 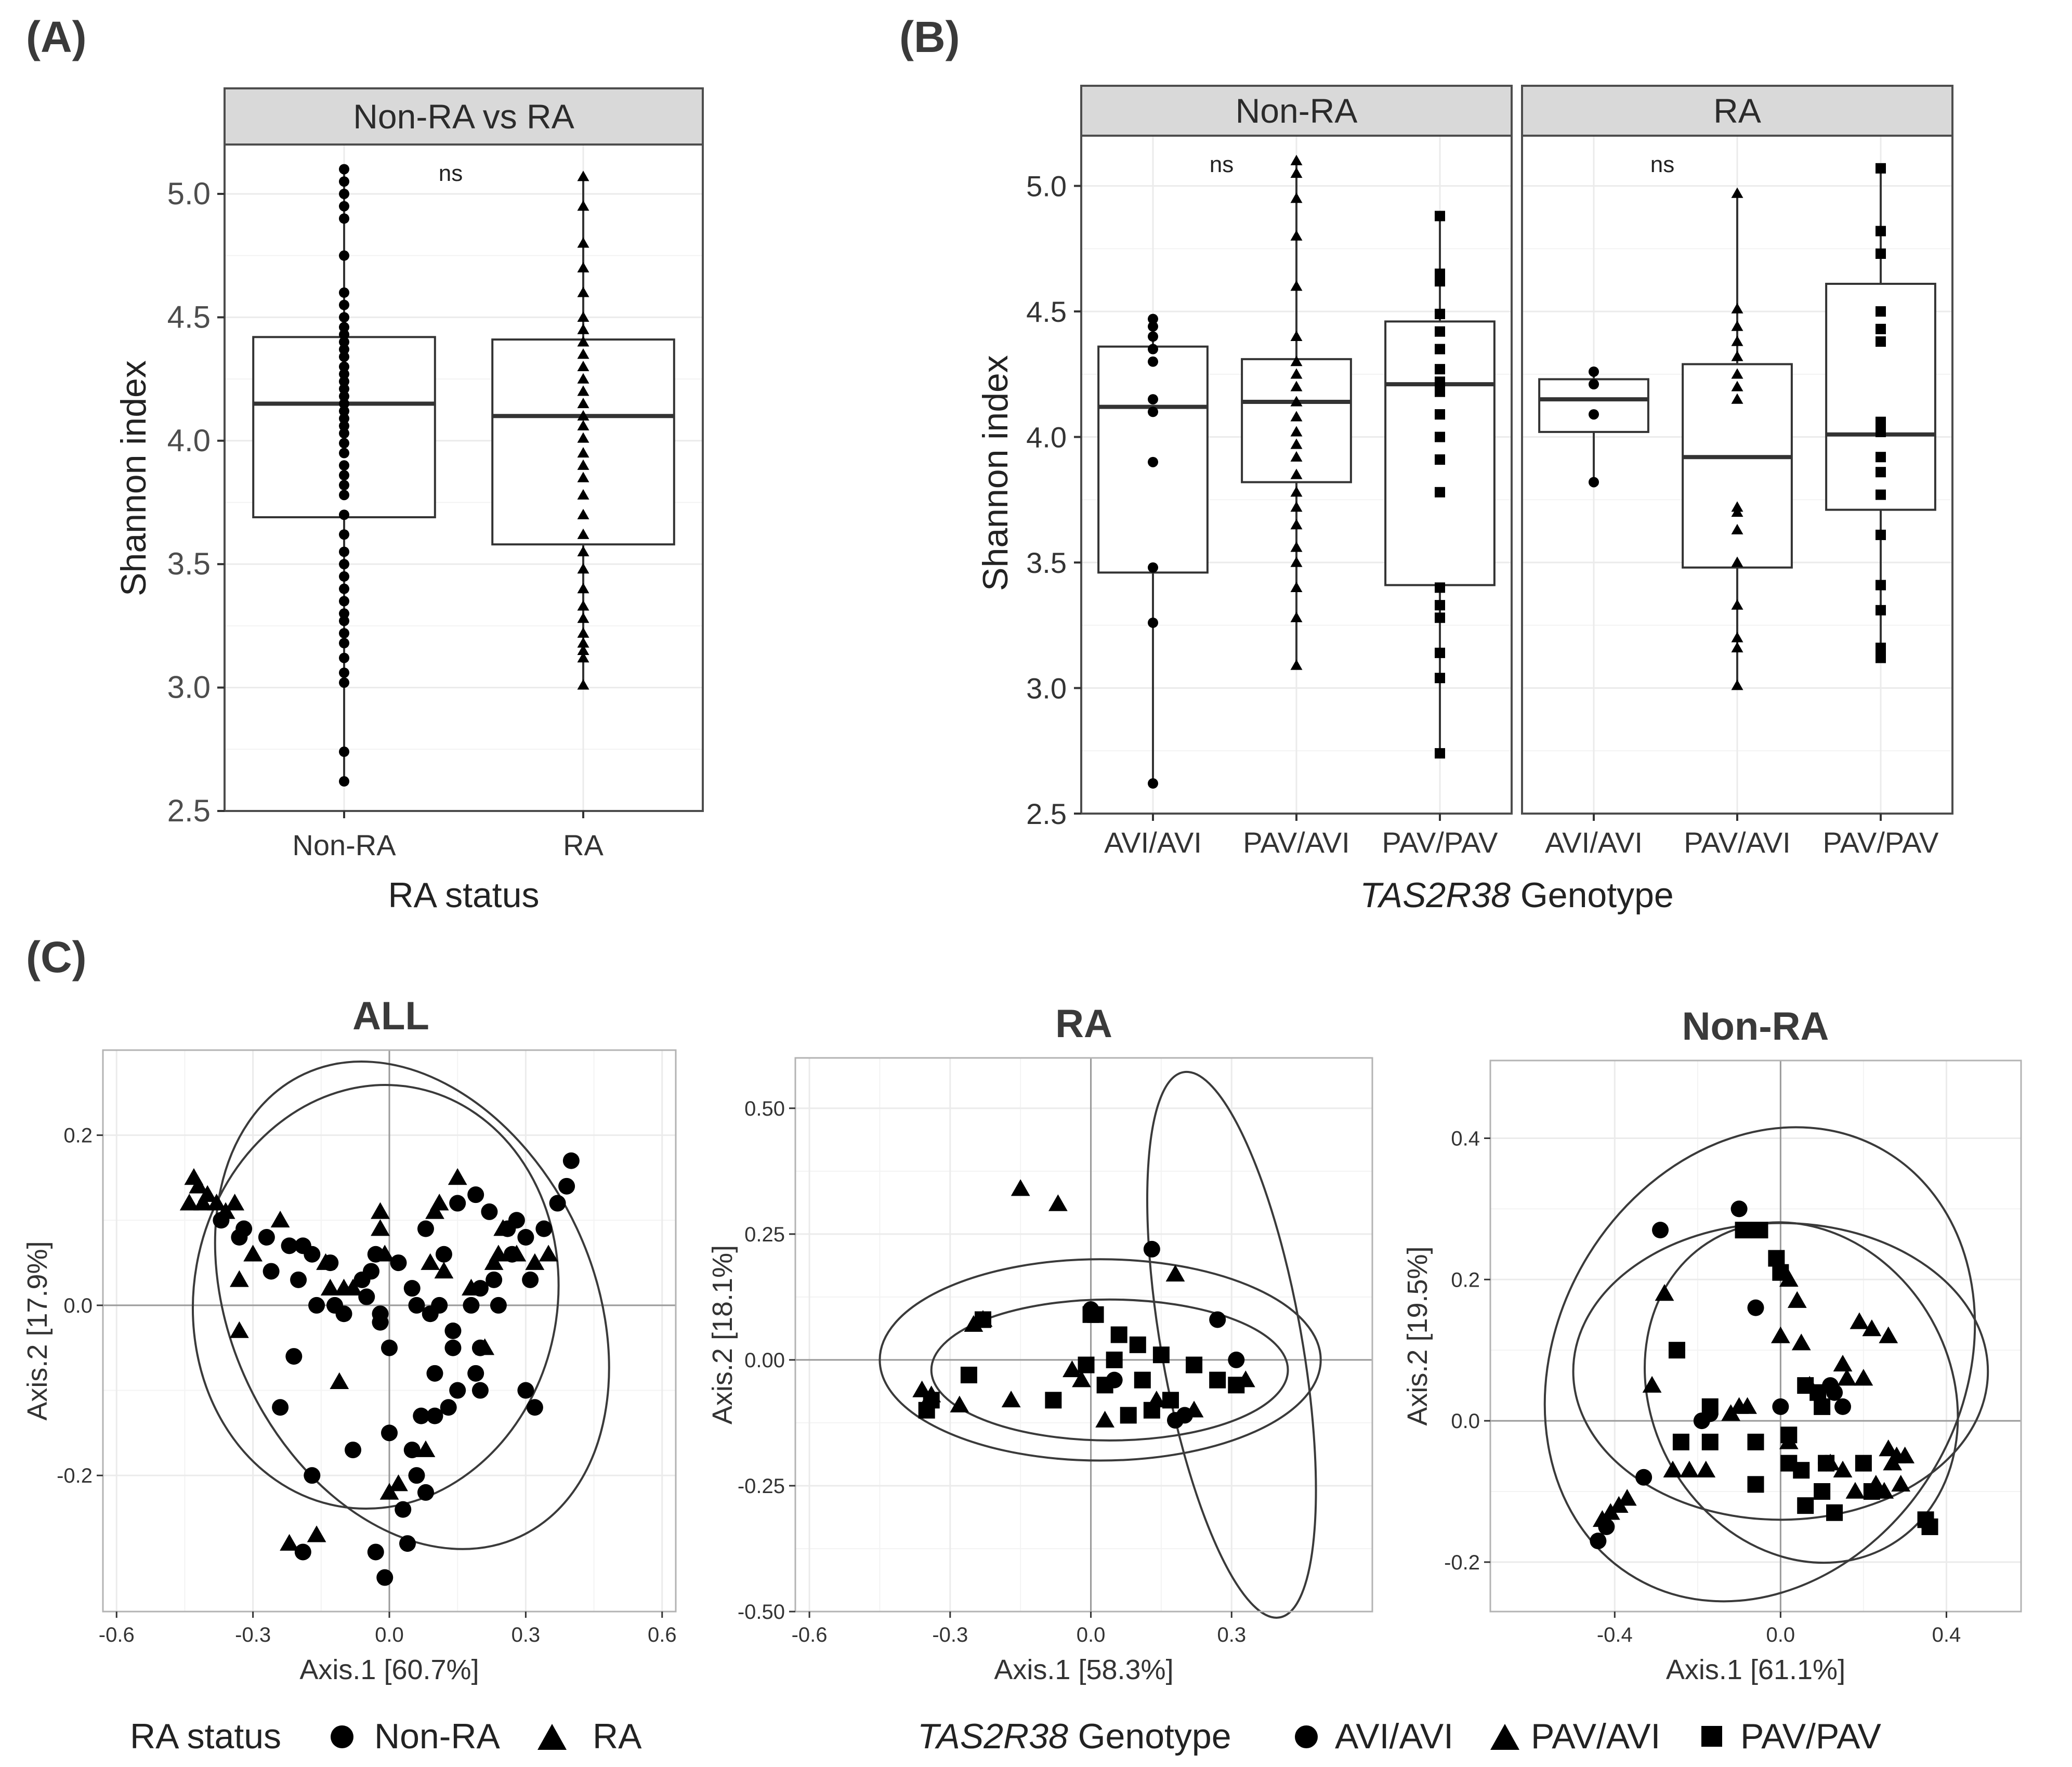 What do you see at coordinates (1594, 843) in the screenshot?
I see `x-tick-label: AVI/AVI` at bounding box center [1594, 843].